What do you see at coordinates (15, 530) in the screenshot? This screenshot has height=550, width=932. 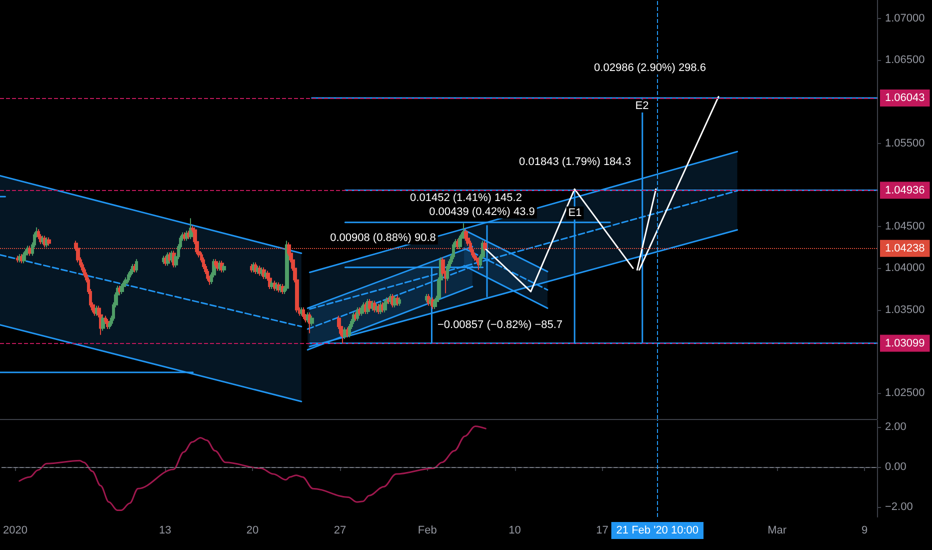 I see `x-tick-label: 2020` at bounding box center [15, 530].